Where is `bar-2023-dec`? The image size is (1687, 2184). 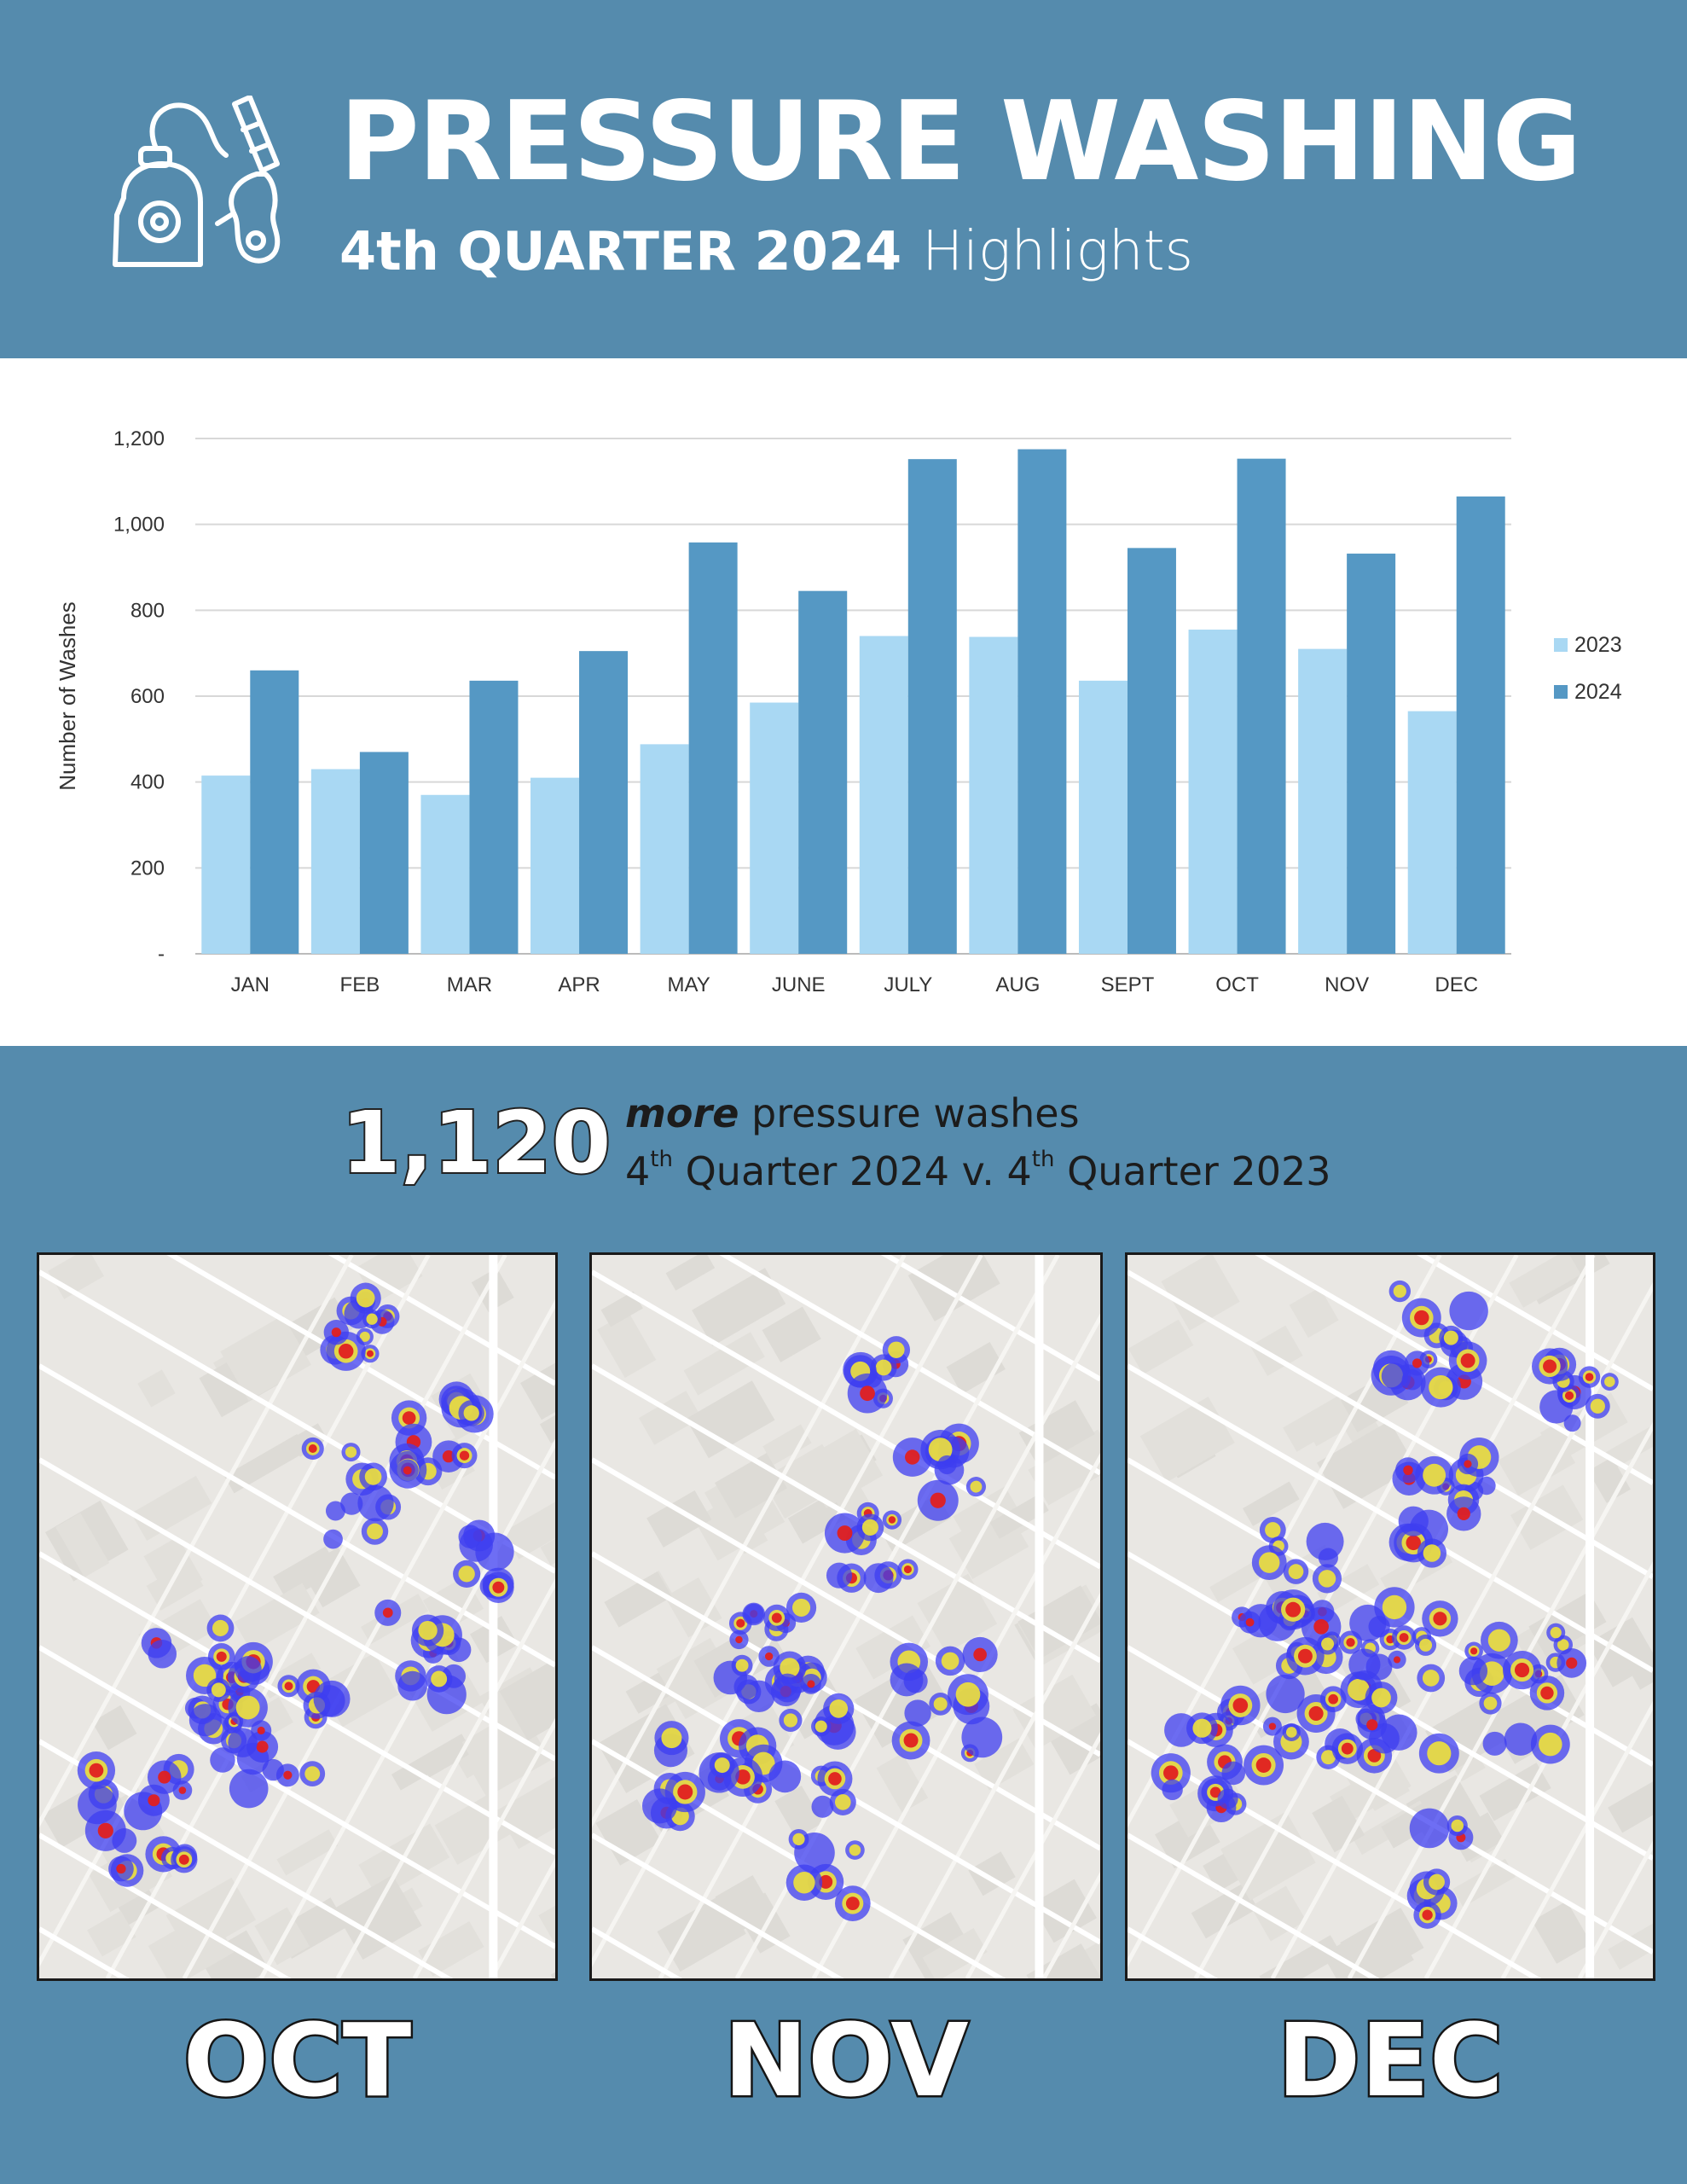
bar-2023-dec is located at coordinates (1432, 833).